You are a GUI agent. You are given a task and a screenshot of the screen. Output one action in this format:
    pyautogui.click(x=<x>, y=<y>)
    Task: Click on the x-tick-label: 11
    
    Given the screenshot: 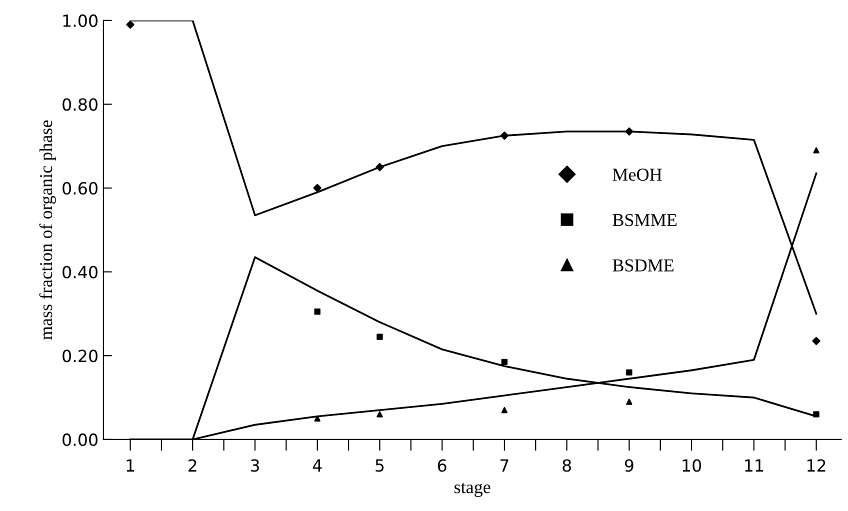 What is the action you would take?
    pyautogui.click(x=754, y=465)
    